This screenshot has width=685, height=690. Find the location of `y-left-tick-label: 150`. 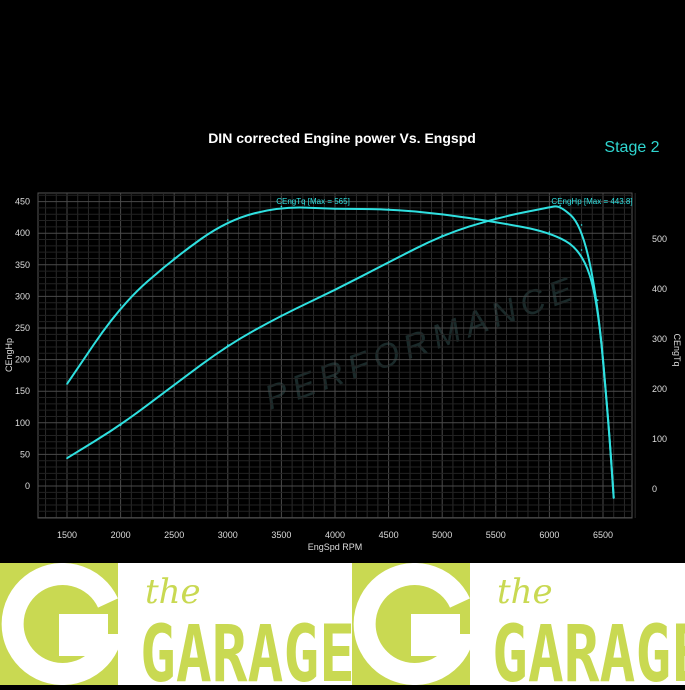

y-left-tick-label: 150 is located at coordinates (22, 391).